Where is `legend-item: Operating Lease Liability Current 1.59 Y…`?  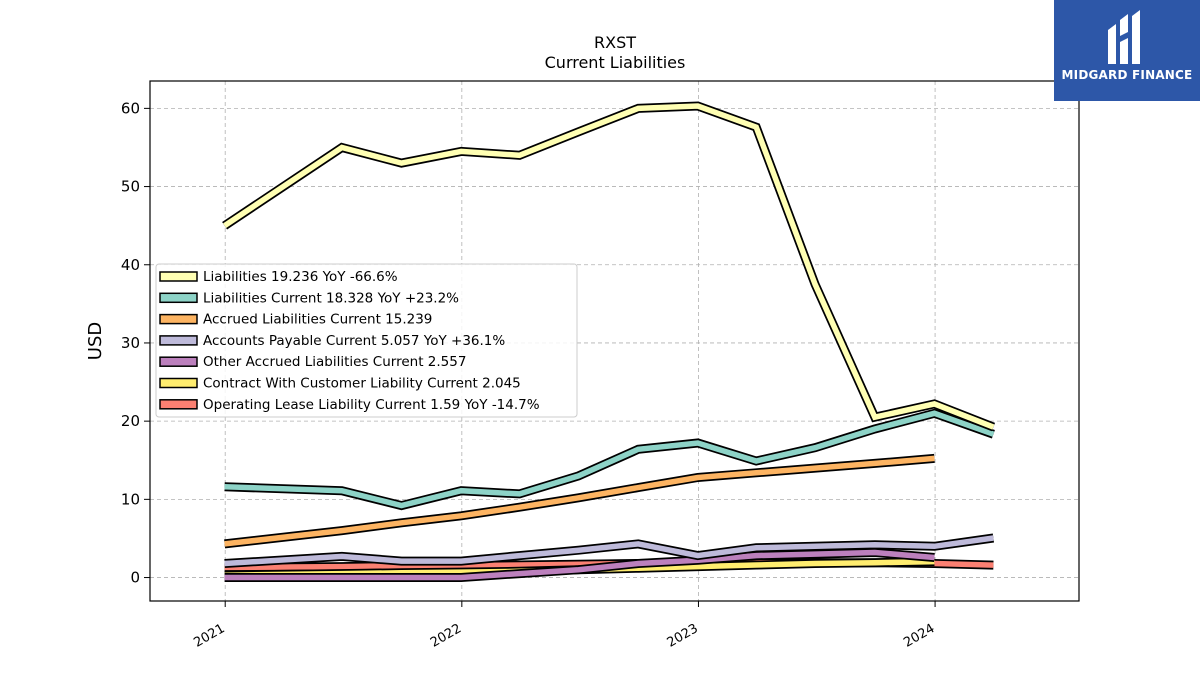
legend-item: Operating Lease Liability Current 1.59 Y… is located at coordinates (349, 405).